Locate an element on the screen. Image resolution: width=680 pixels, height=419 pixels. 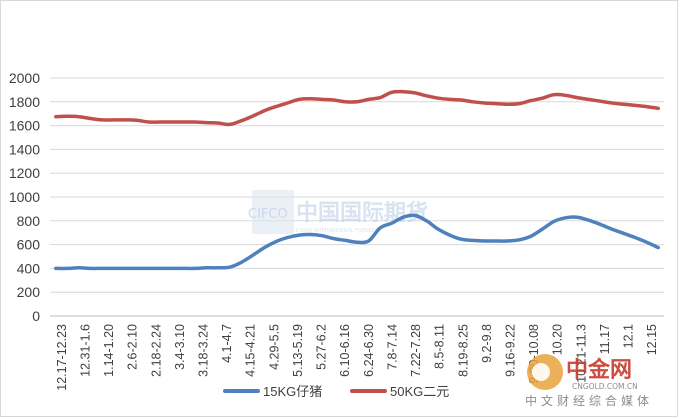
y-tick-label: 1800 is located at coordinates (24, 102).